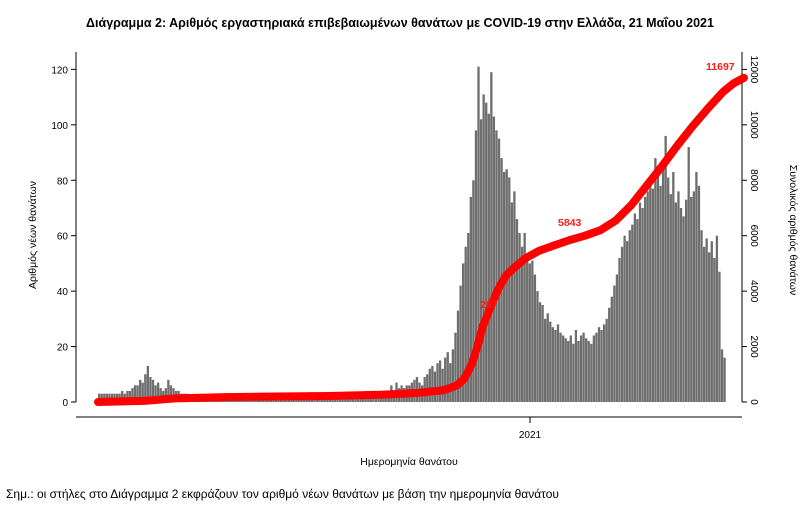  I want to click on y-tick-label-right: 10000, so click(753, 125).